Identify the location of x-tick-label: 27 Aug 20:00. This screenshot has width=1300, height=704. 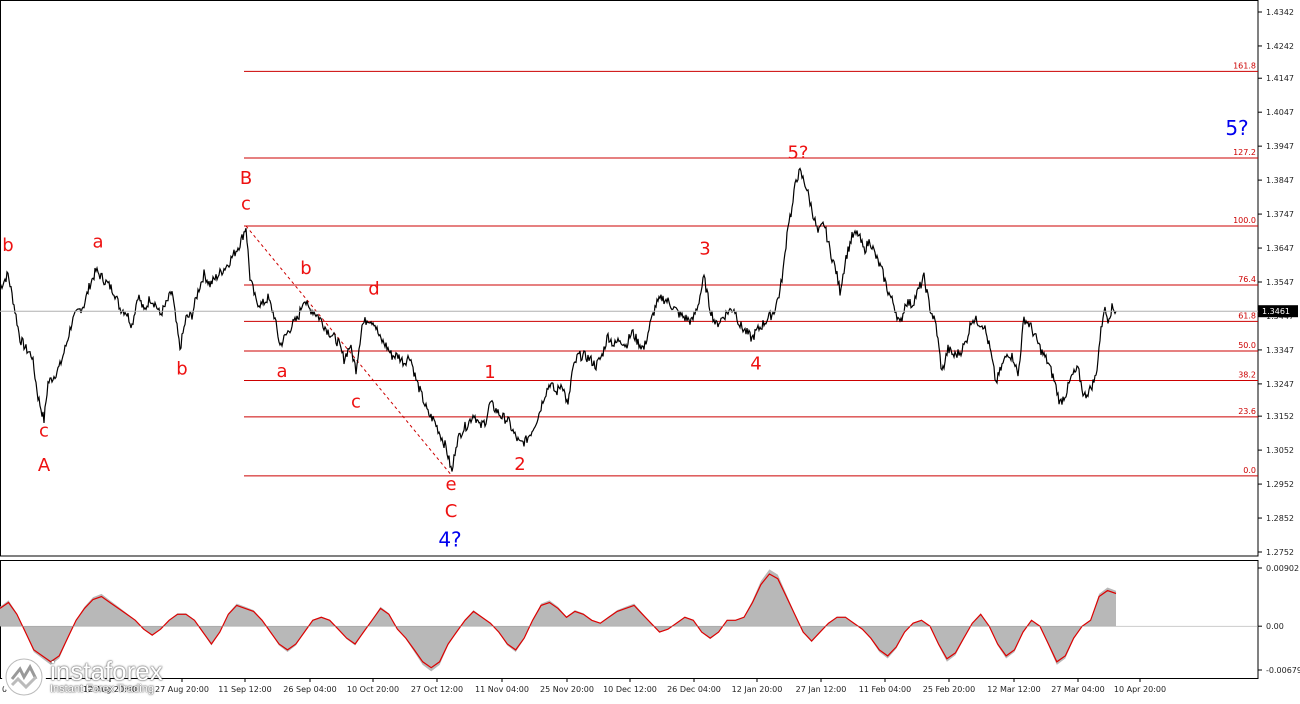
(182, 689).